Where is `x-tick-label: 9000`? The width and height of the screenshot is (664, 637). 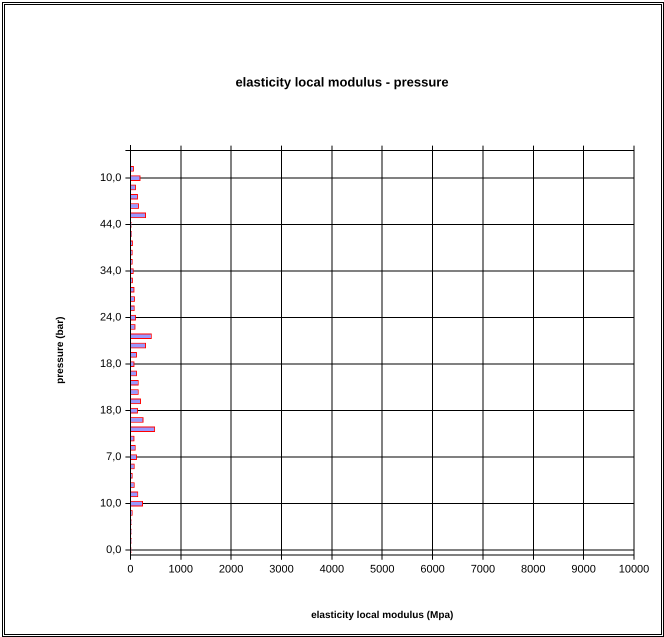
x-tick-label: 9000 is located at coordinates (583, 569).